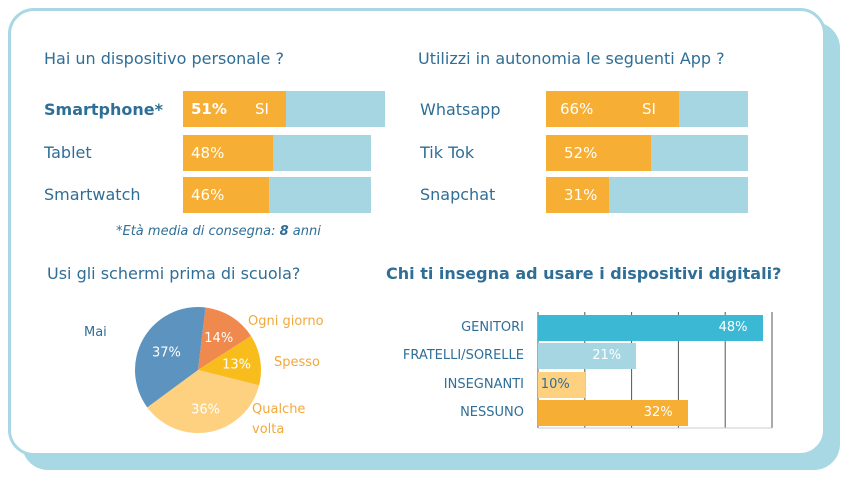 The height and width of the screenshot is (477, 850). Describe the element at coordinates (613, 413) in the screenshot. I see `teach-bar-nessuno` at that location.